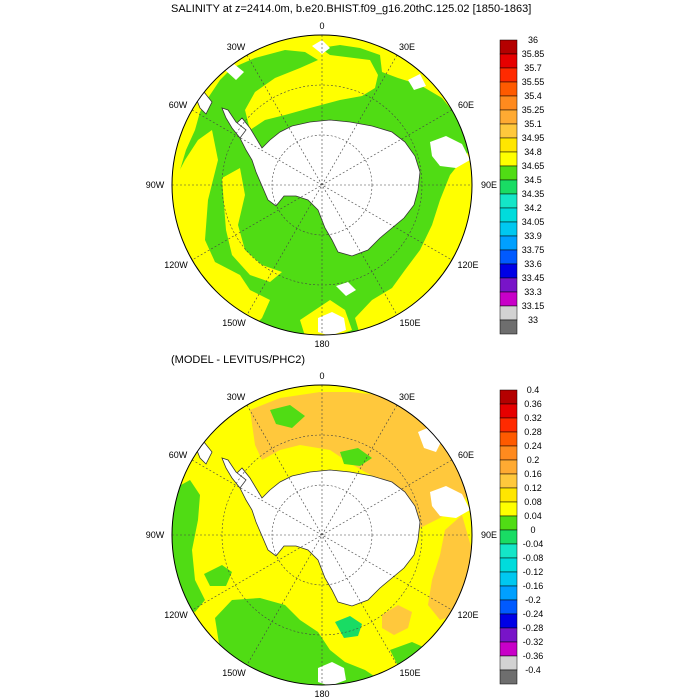  What do you see at coordinates (533, 54) in the screenshot?
I see `colorbar-label: 35.85` at bounding box center [533, 54].